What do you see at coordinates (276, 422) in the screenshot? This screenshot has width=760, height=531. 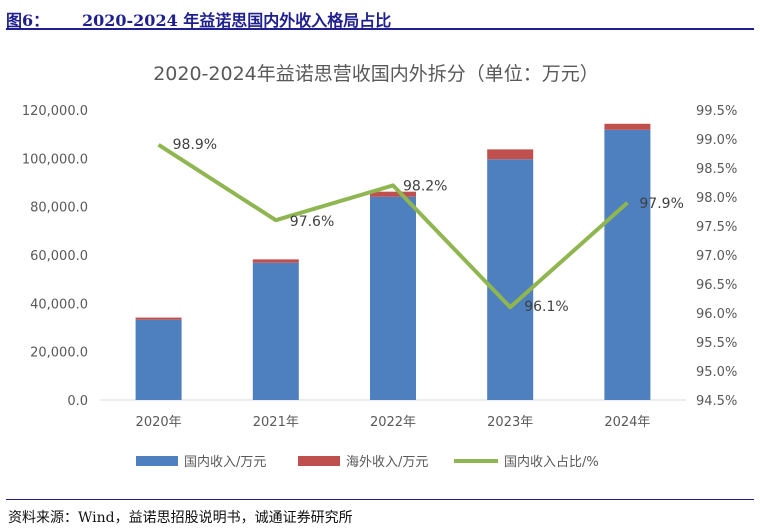 I see `category-label: 2021年` at bounding box center [276, 422].